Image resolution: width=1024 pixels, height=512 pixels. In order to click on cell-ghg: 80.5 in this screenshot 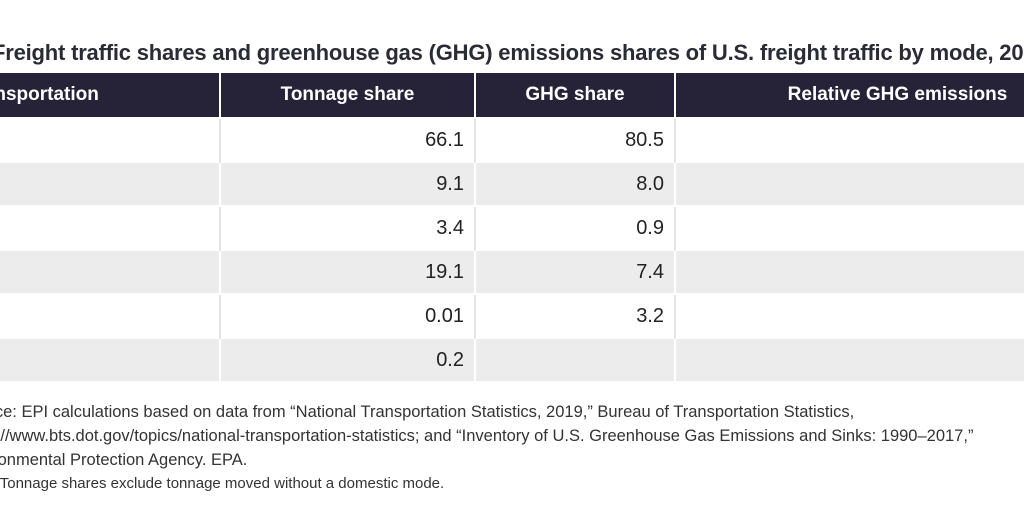, I will do `click(575, 139)`.